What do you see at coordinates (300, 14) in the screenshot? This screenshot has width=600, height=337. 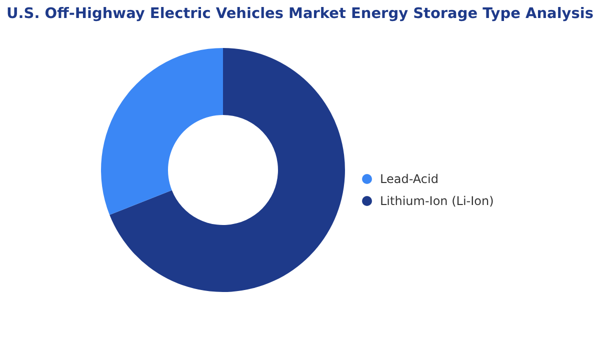 I see `chart-title: U.S. Off-Highway Electric Vehicles Market Energy Storage Type Analysis` at bounding box center [300, 14].